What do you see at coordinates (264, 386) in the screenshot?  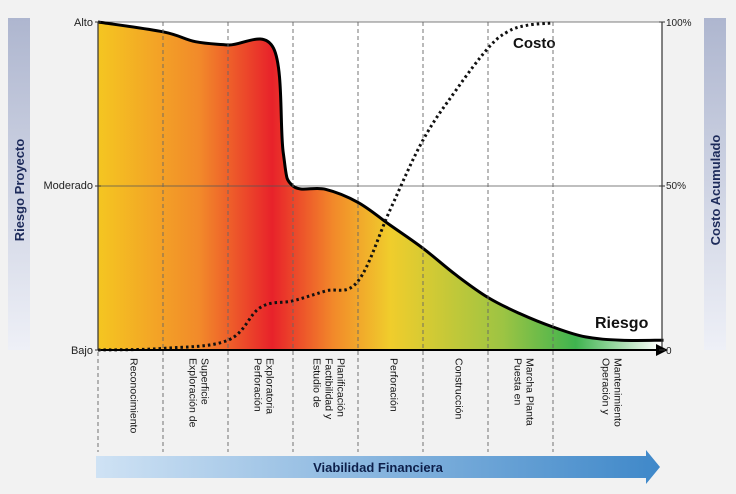 I see `stage-label-2: PerforaciónExploratoria` at bounding box center [264, 386].